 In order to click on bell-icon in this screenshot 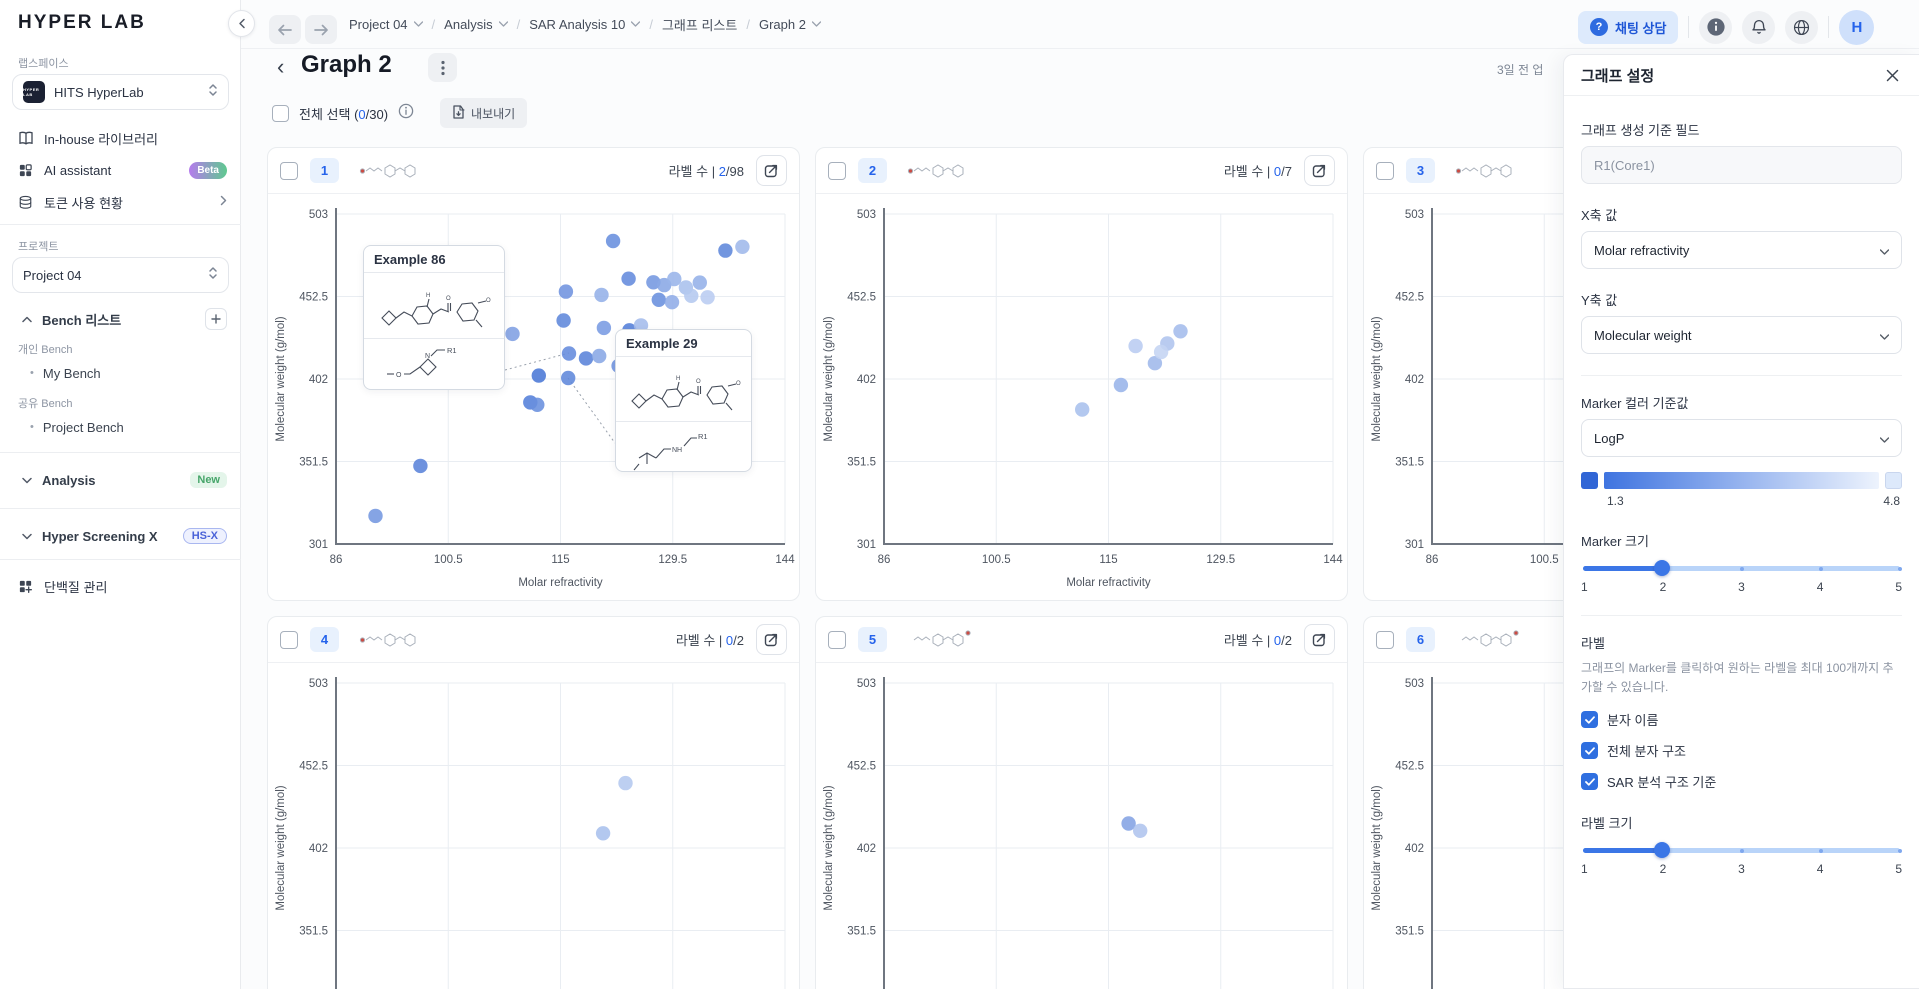, I will do `click(1759, 26)`.